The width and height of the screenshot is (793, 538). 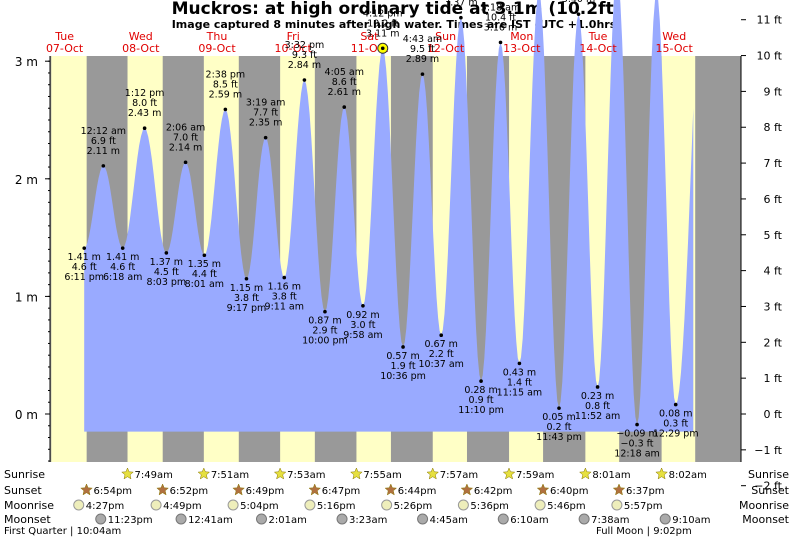 What do you see at coordinates (185, 137) in the screenshot?
I see `high-tide-label: 7.0 ft` at bounding box center [185, 137].